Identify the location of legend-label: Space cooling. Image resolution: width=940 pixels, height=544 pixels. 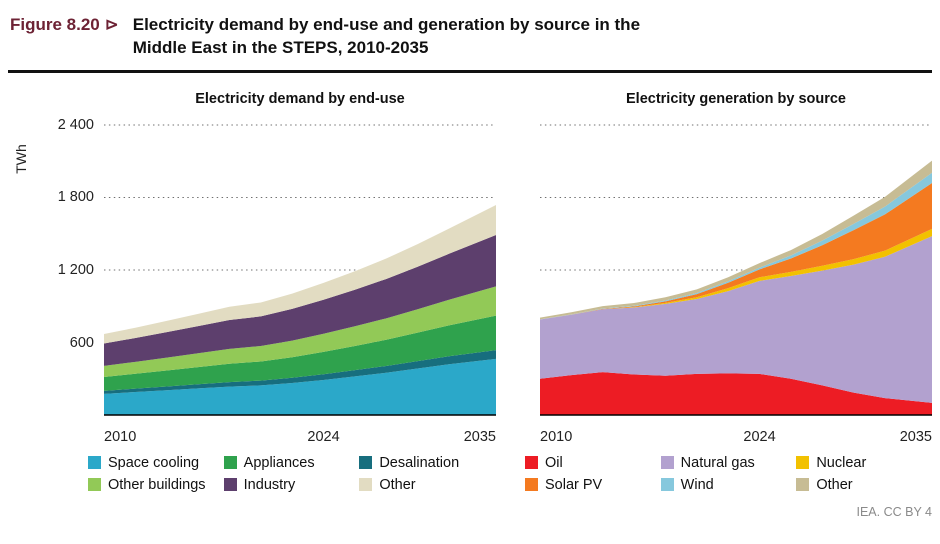
(154, 462).